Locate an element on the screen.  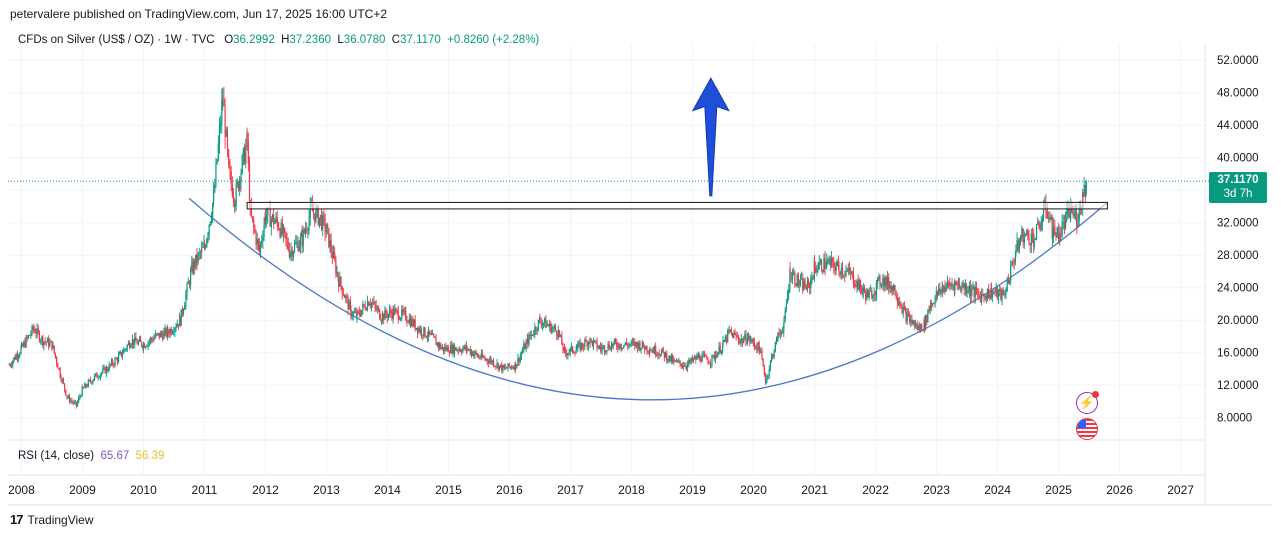
us-flag-icon is located at coordinates (1087, 429).